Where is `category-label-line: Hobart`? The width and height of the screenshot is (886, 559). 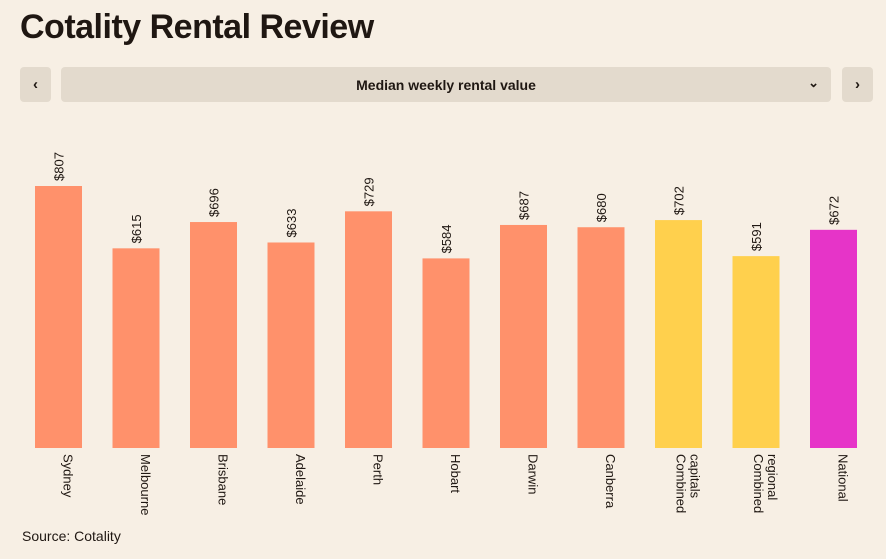
category-label-line: Hobart is located at coordinates (455, 473).